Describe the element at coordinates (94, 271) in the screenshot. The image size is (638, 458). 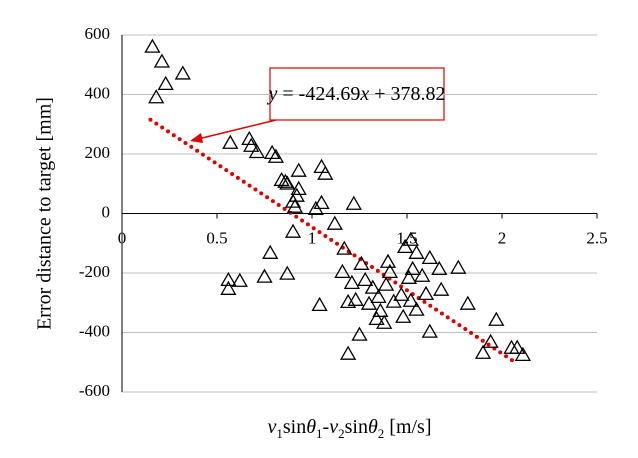
I see `y-tick-label: -200` at that location.